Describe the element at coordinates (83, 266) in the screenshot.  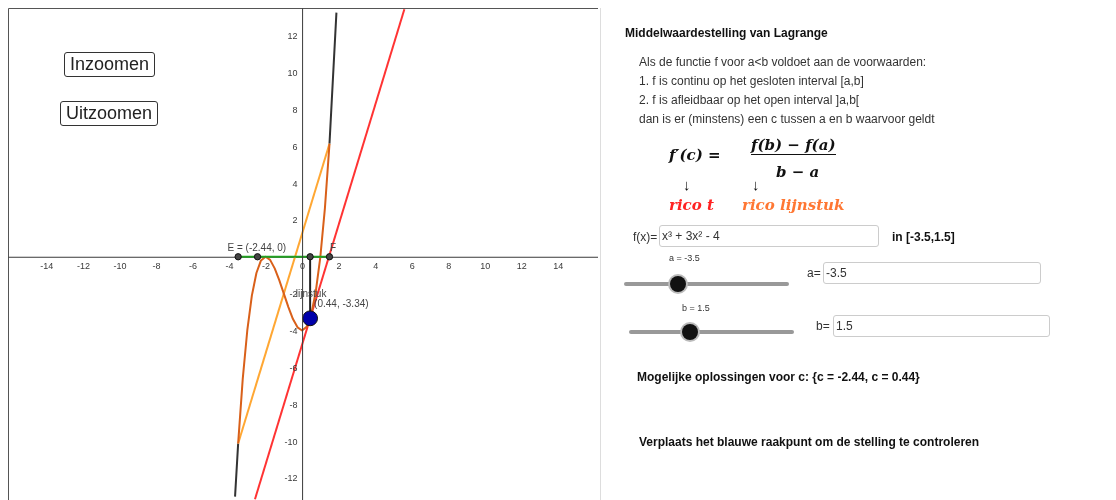
I see `x-tick-label: -12` at that location.